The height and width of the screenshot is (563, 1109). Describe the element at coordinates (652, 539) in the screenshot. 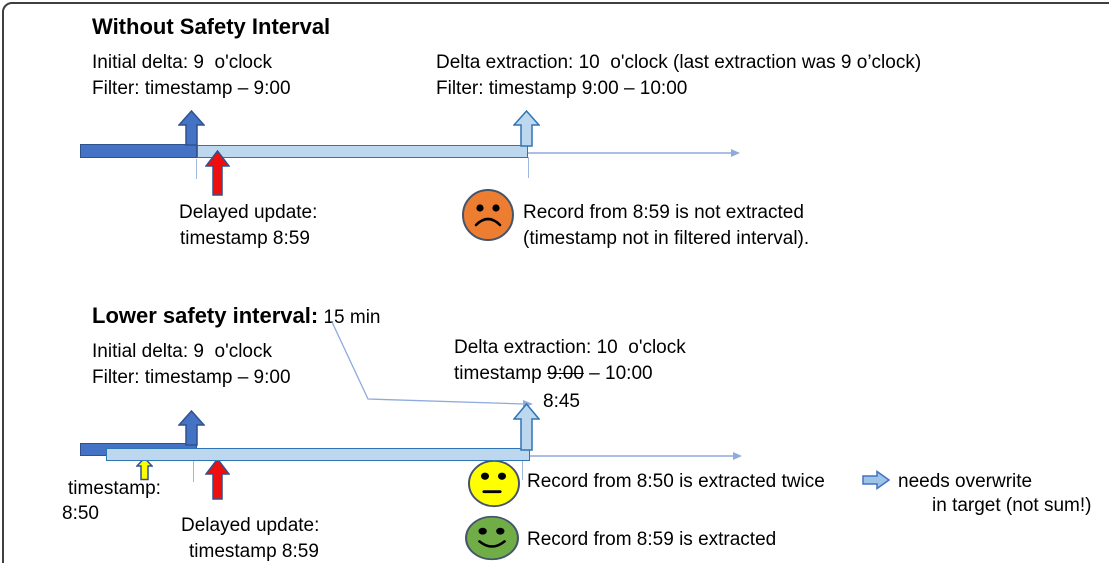

I see `result-extracted-label: Record from 8:59 is extracted` at that location.